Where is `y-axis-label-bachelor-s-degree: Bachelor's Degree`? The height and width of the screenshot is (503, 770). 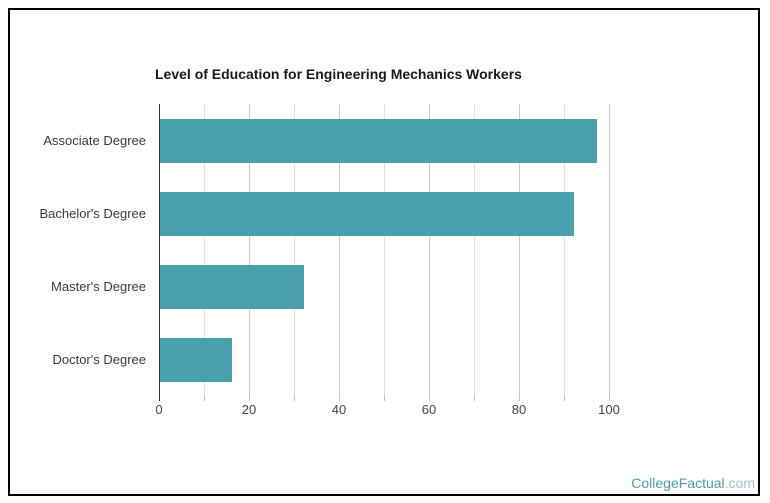
y-axis-label-bachelor-s-degree: Bachelor's Degree is located at coordinates (92, 213).